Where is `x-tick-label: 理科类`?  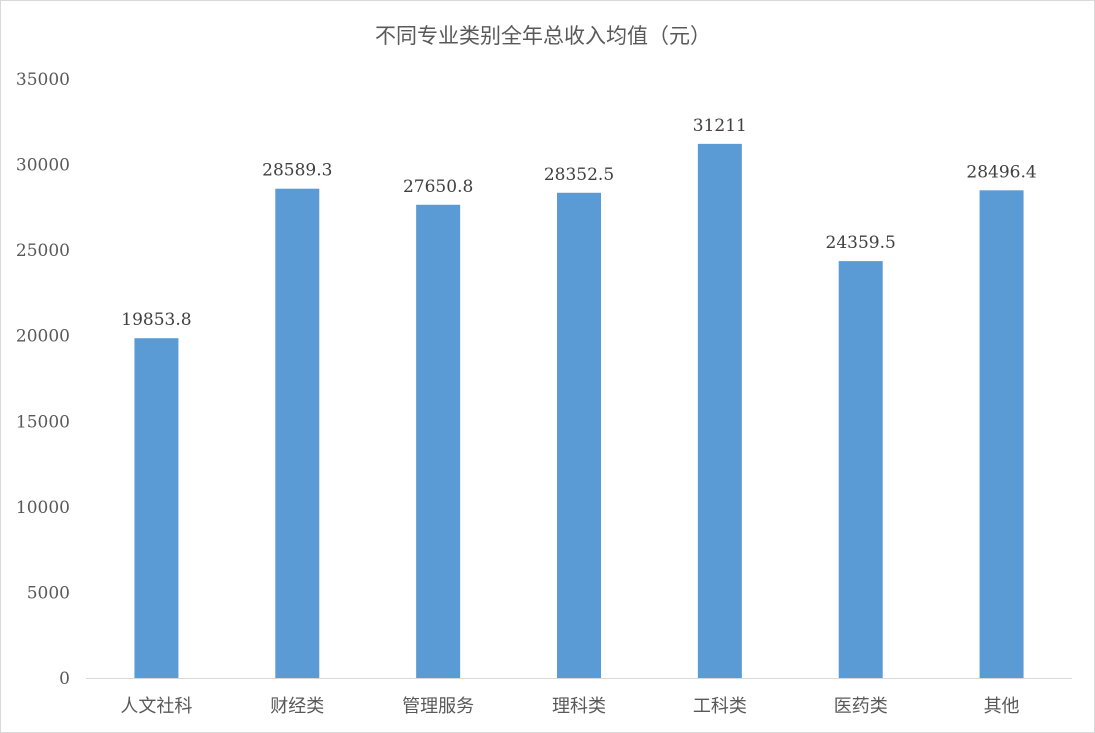
x-tick-label: 理科类 is located at coordinates (579, 706).